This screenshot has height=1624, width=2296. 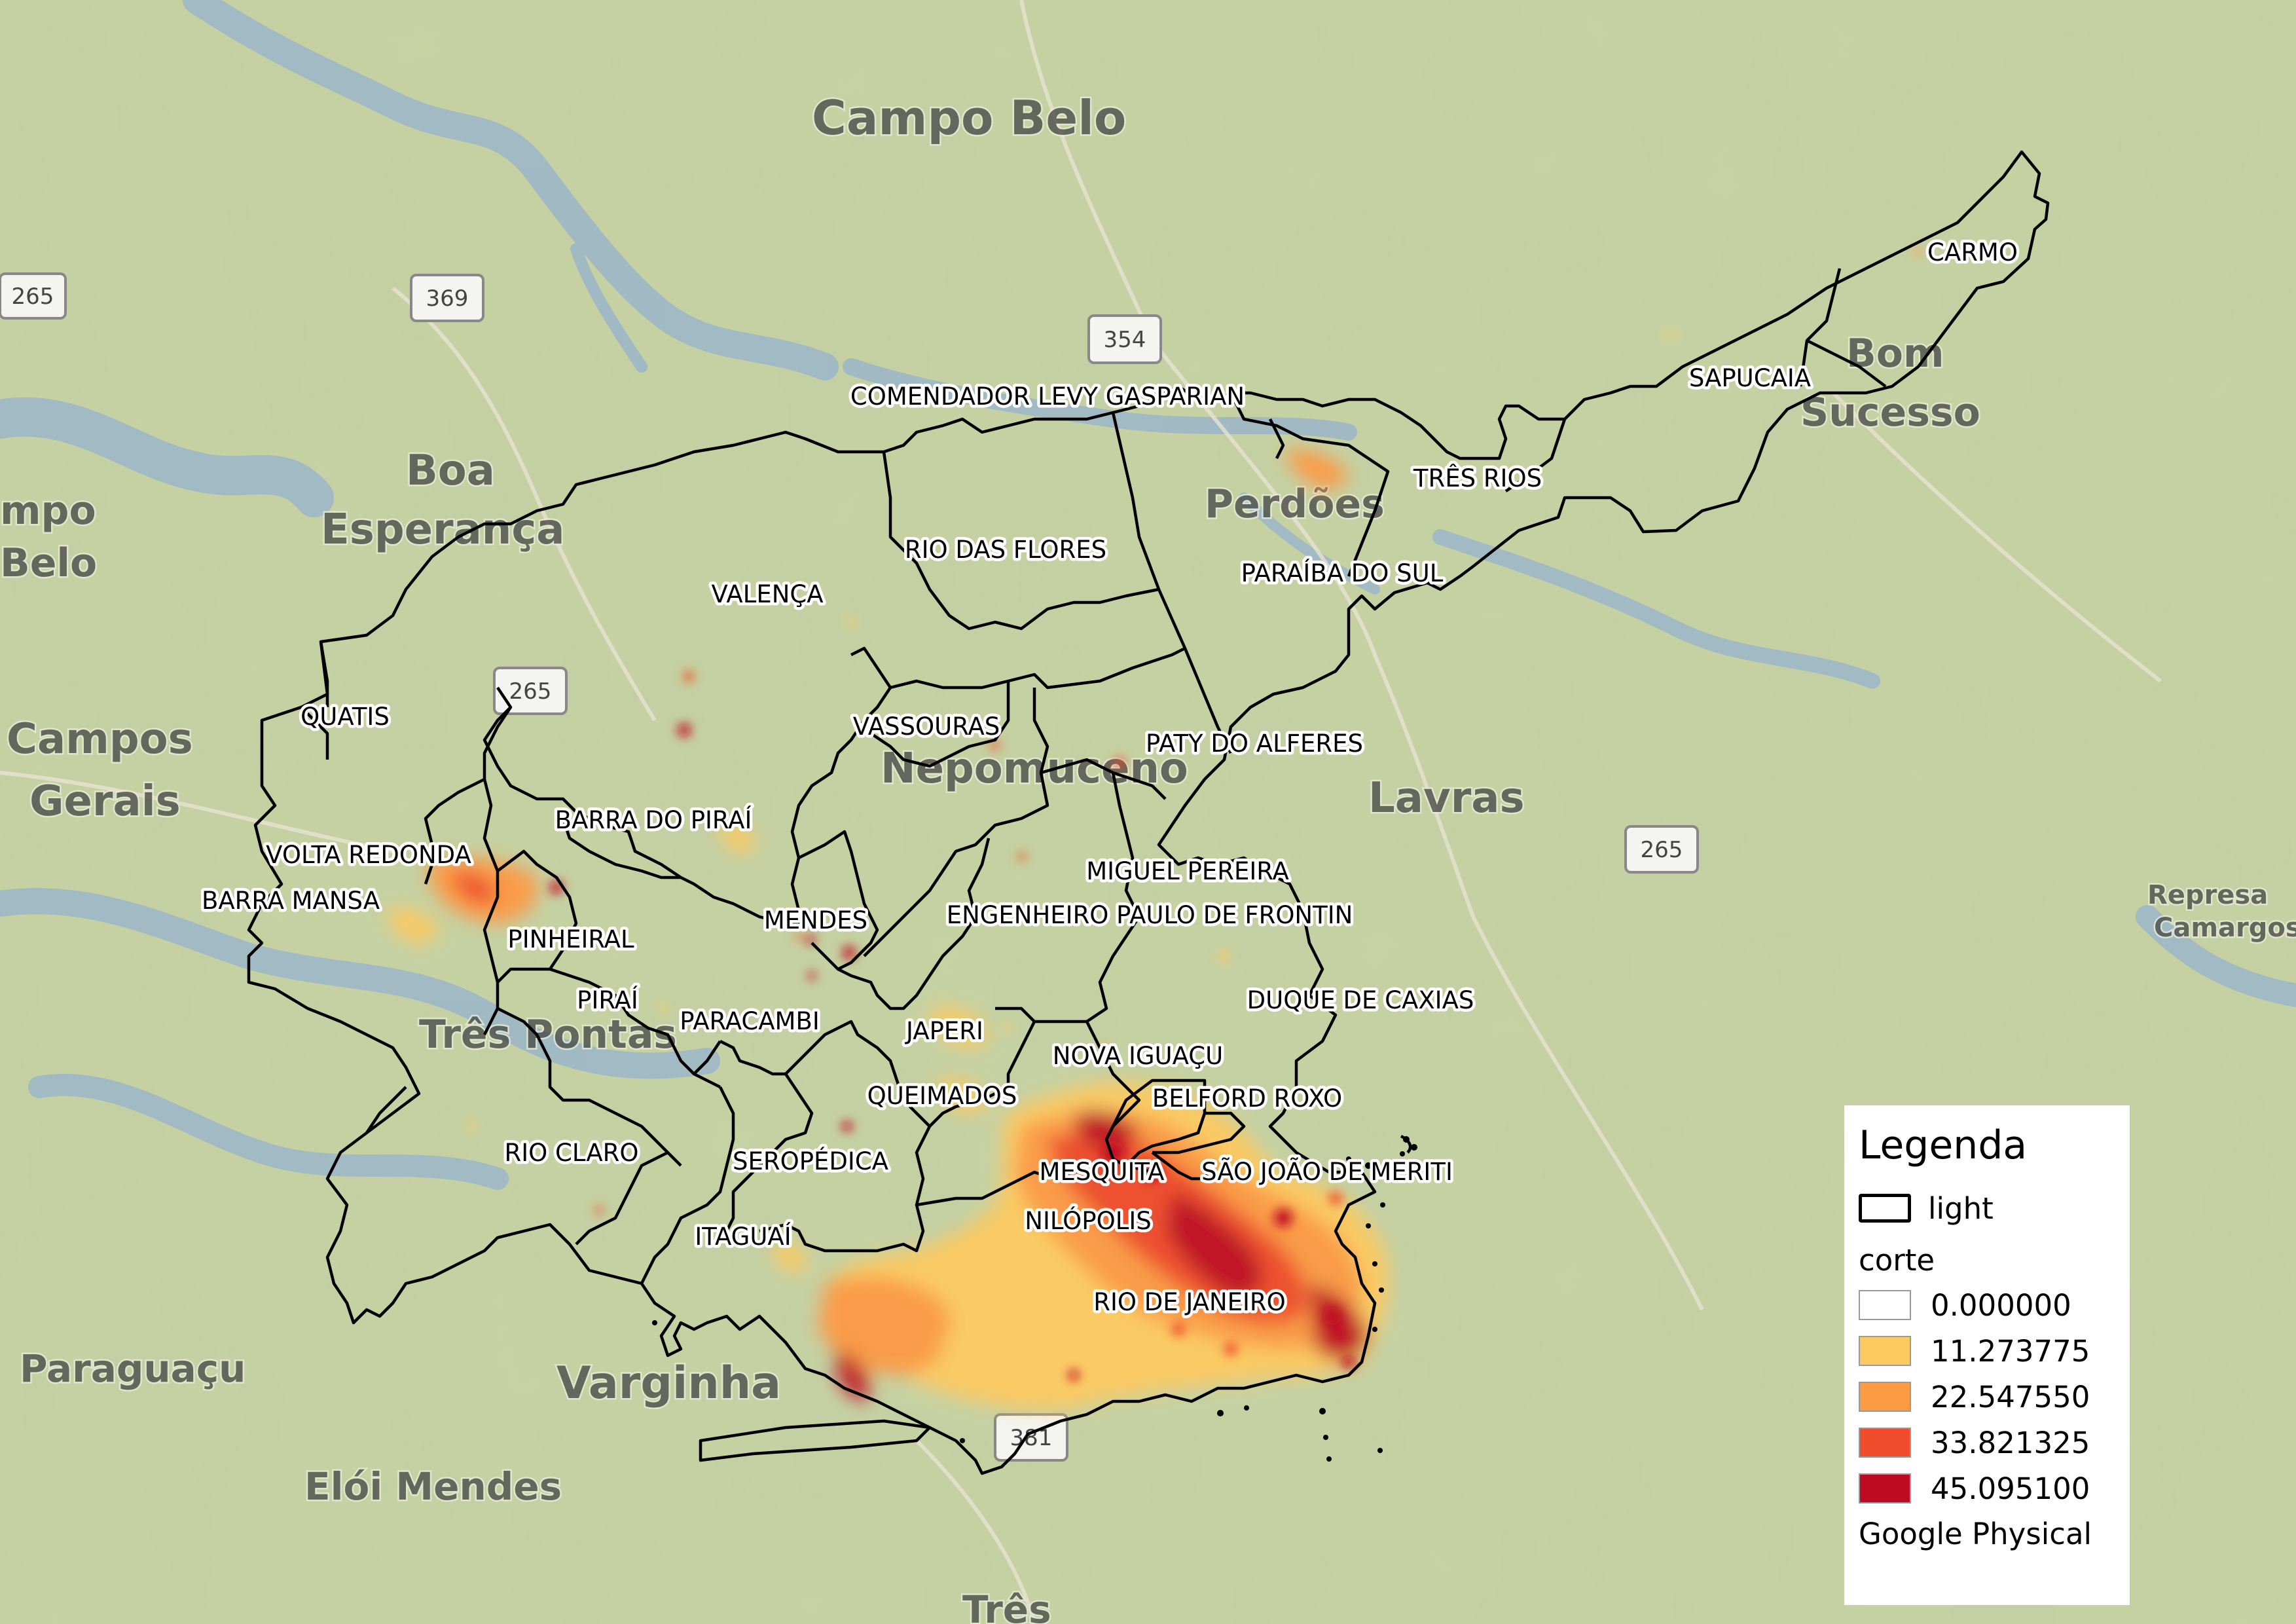 What do you see at coordinates (291, 901) in the screenshot?
I see `municipality-label: BARRA MANSA` at bounding box center [291, 901].